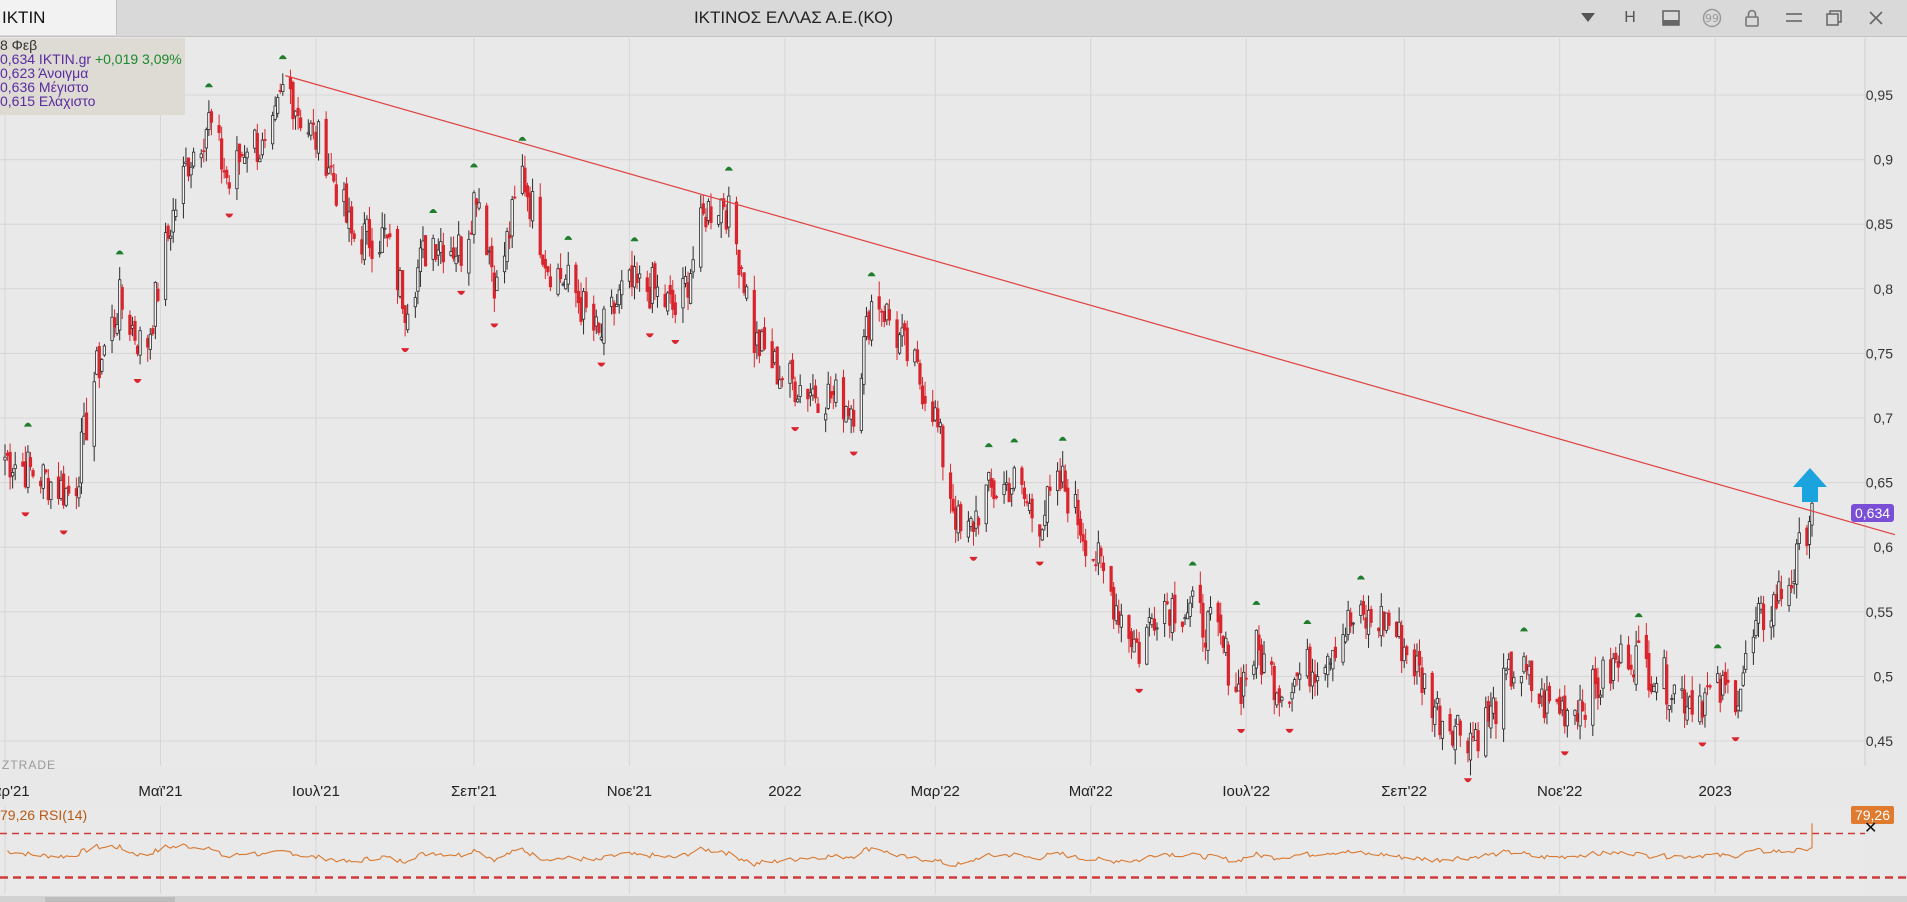 Image resolution: width=1907 pixels, height=902 pixels. What do you see at coordinates (1630, 17) in the screenshot?
I see `h-button: H` at bounding box center [1630, 17].